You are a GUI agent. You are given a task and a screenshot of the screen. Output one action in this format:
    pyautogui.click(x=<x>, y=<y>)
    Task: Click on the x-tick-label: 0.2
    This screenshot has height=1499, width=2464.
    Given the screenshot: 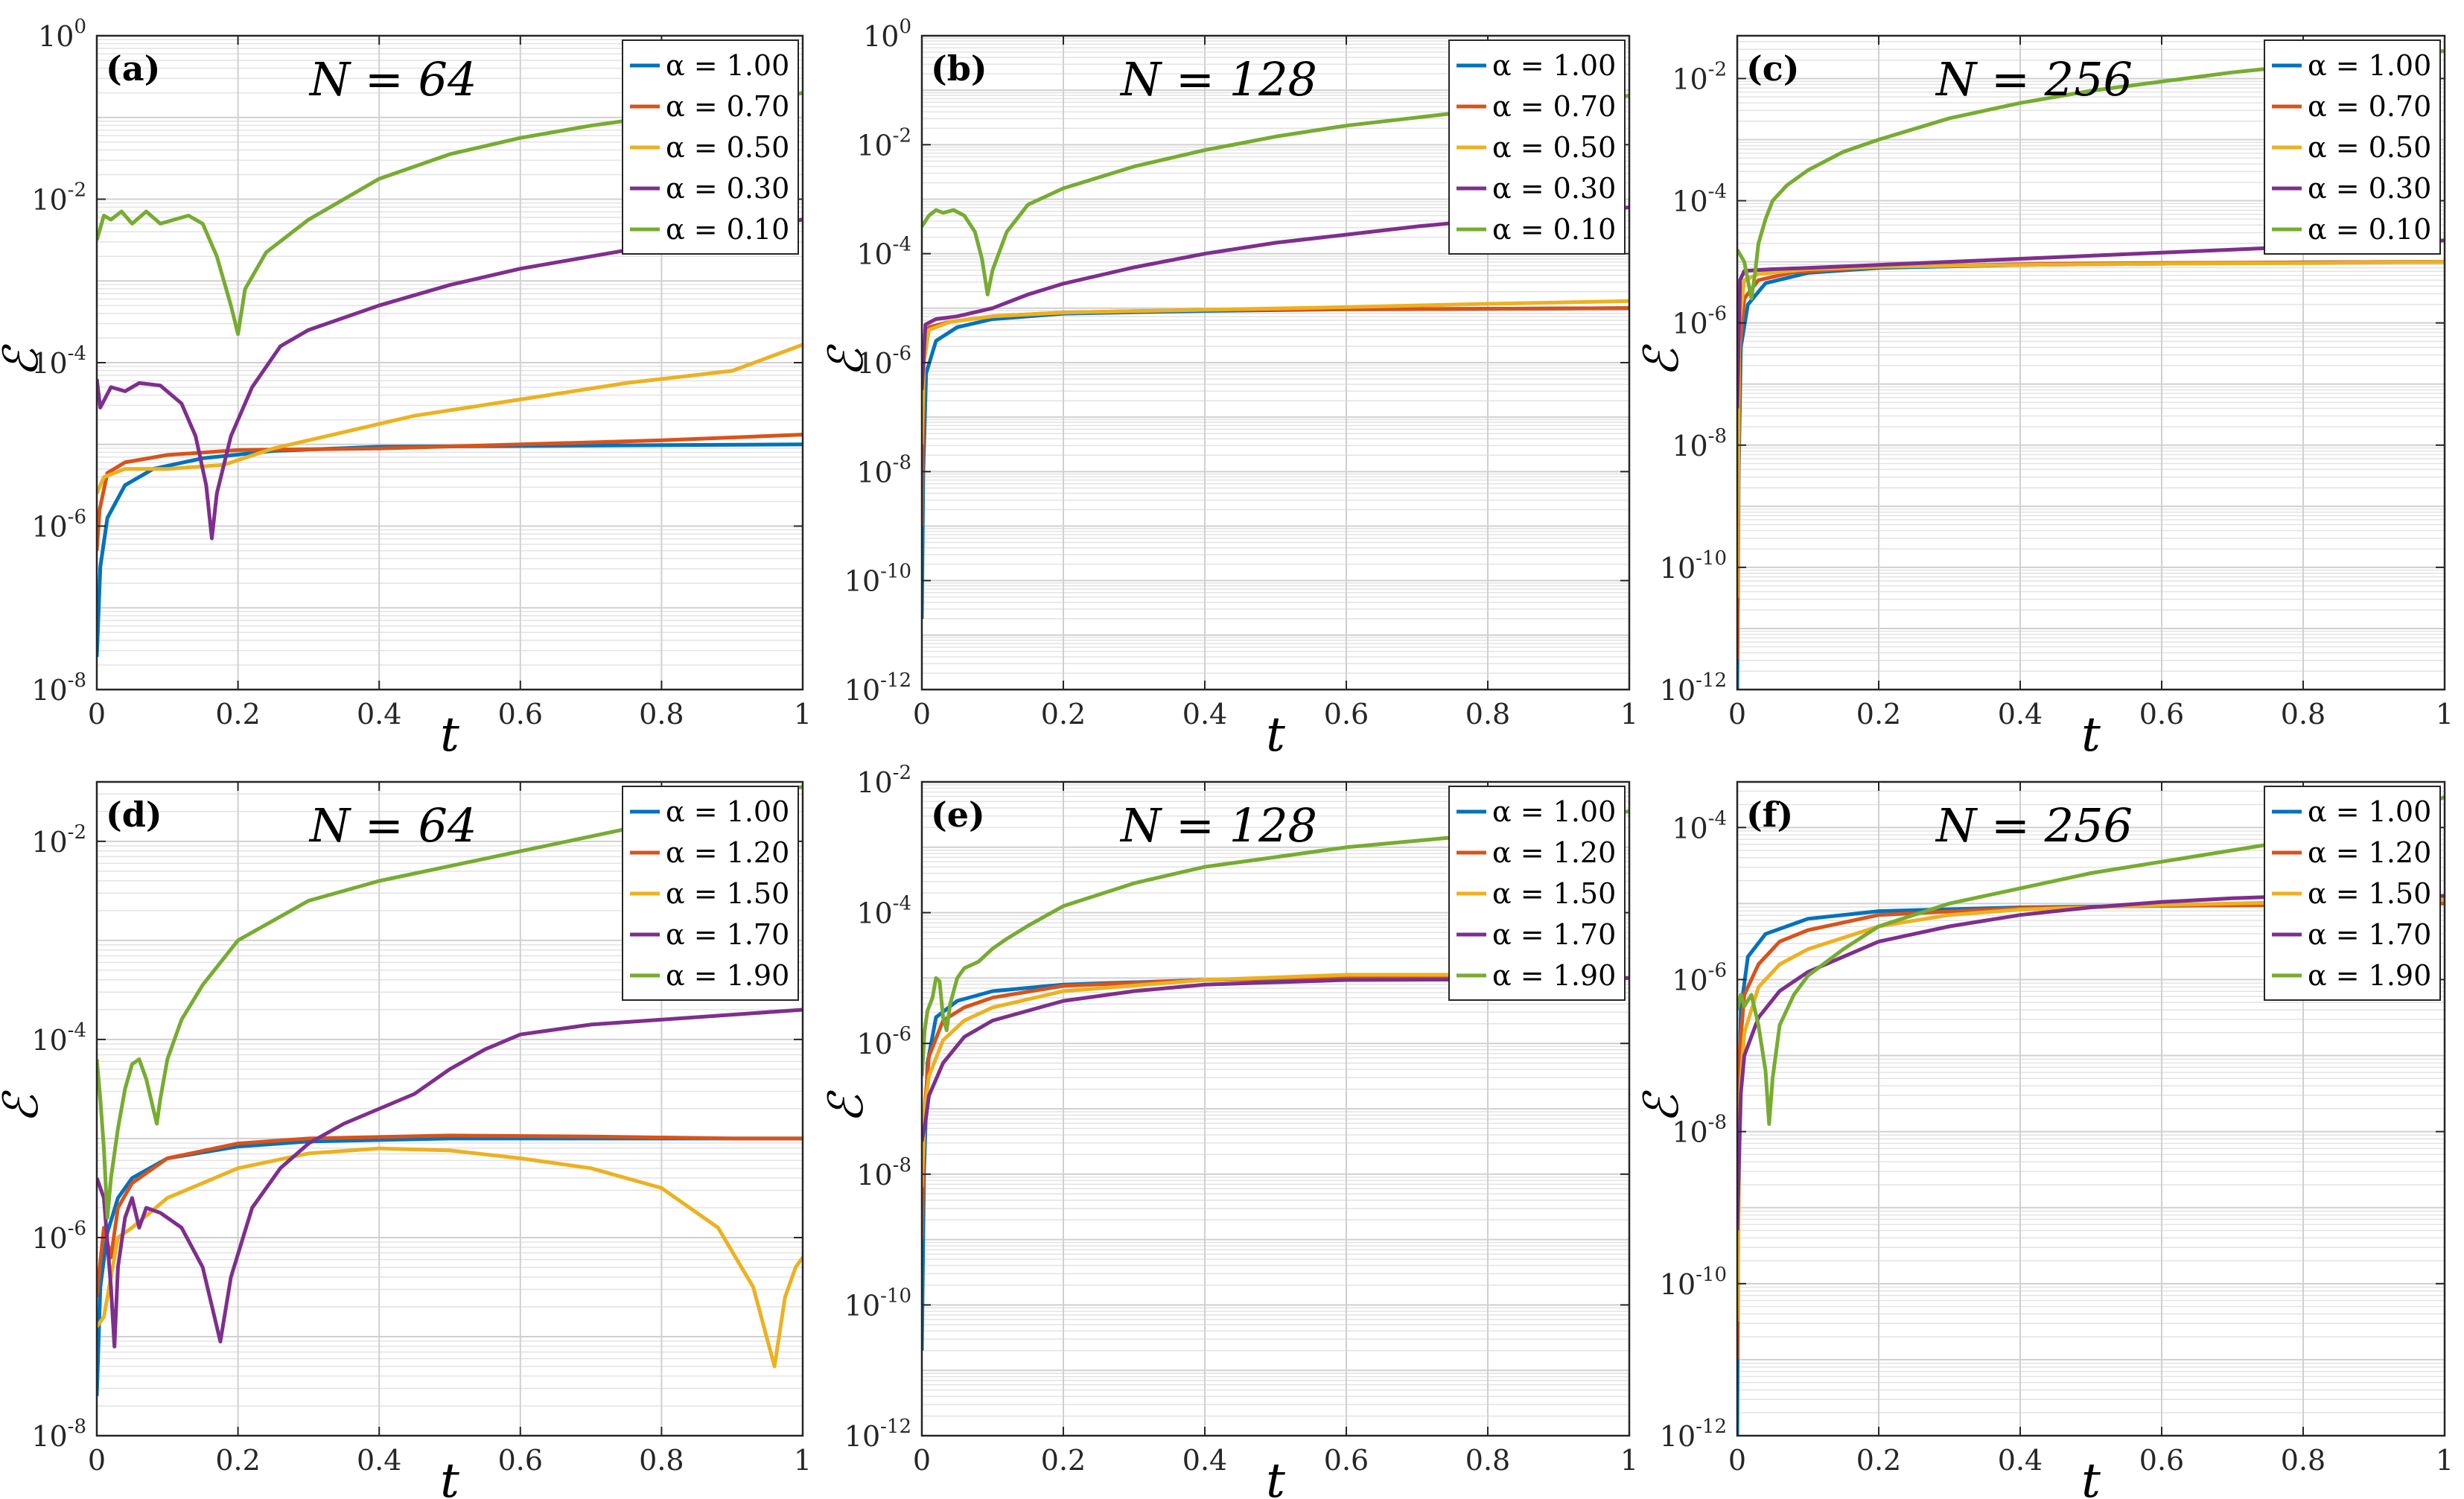 What is the action you would take?
    pyautogui.click(x=238, y=714)
    